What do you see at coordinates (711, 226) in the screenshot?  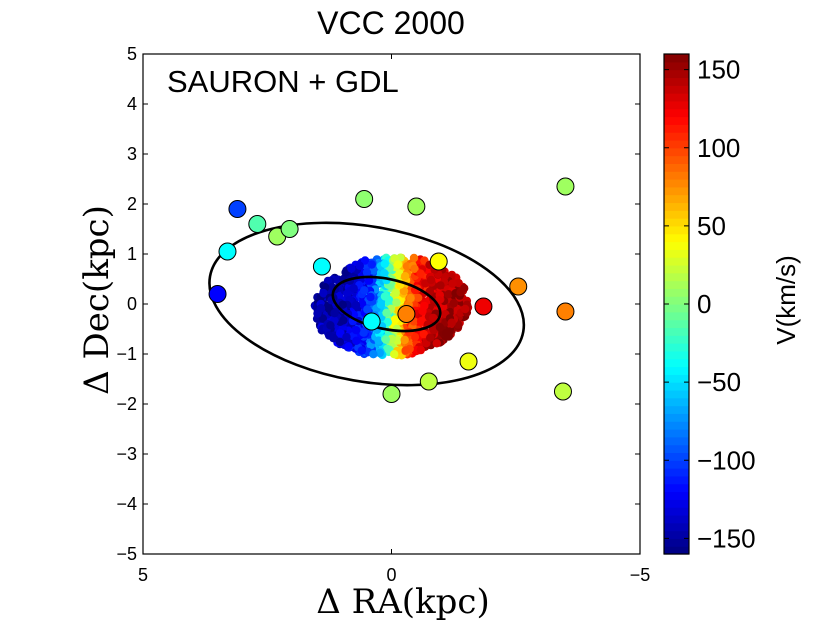 I see `colorbar-tick-label: 50` at bounding box center [711, 226].